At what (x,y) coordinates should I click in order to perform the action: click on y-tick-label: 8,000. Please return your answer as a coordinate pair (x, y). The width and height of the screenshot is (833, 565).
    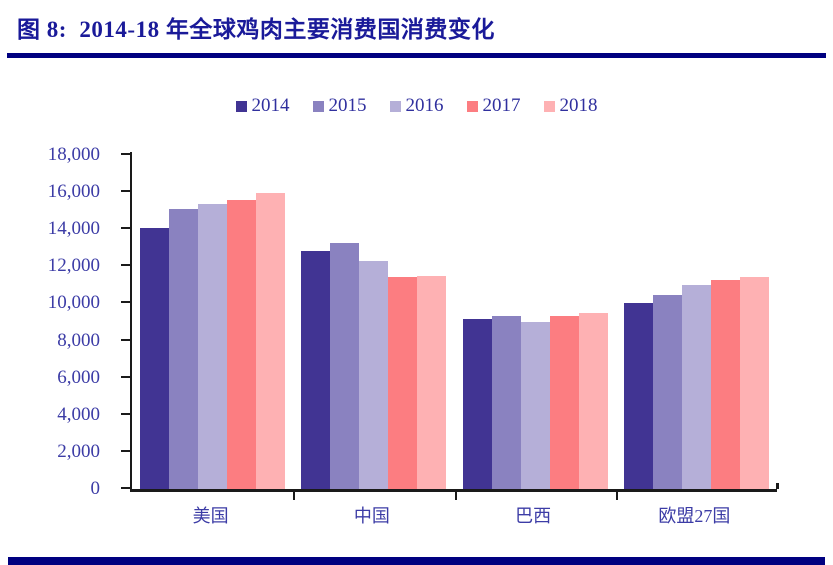
    Looking at the image, I should click on (78, 340).